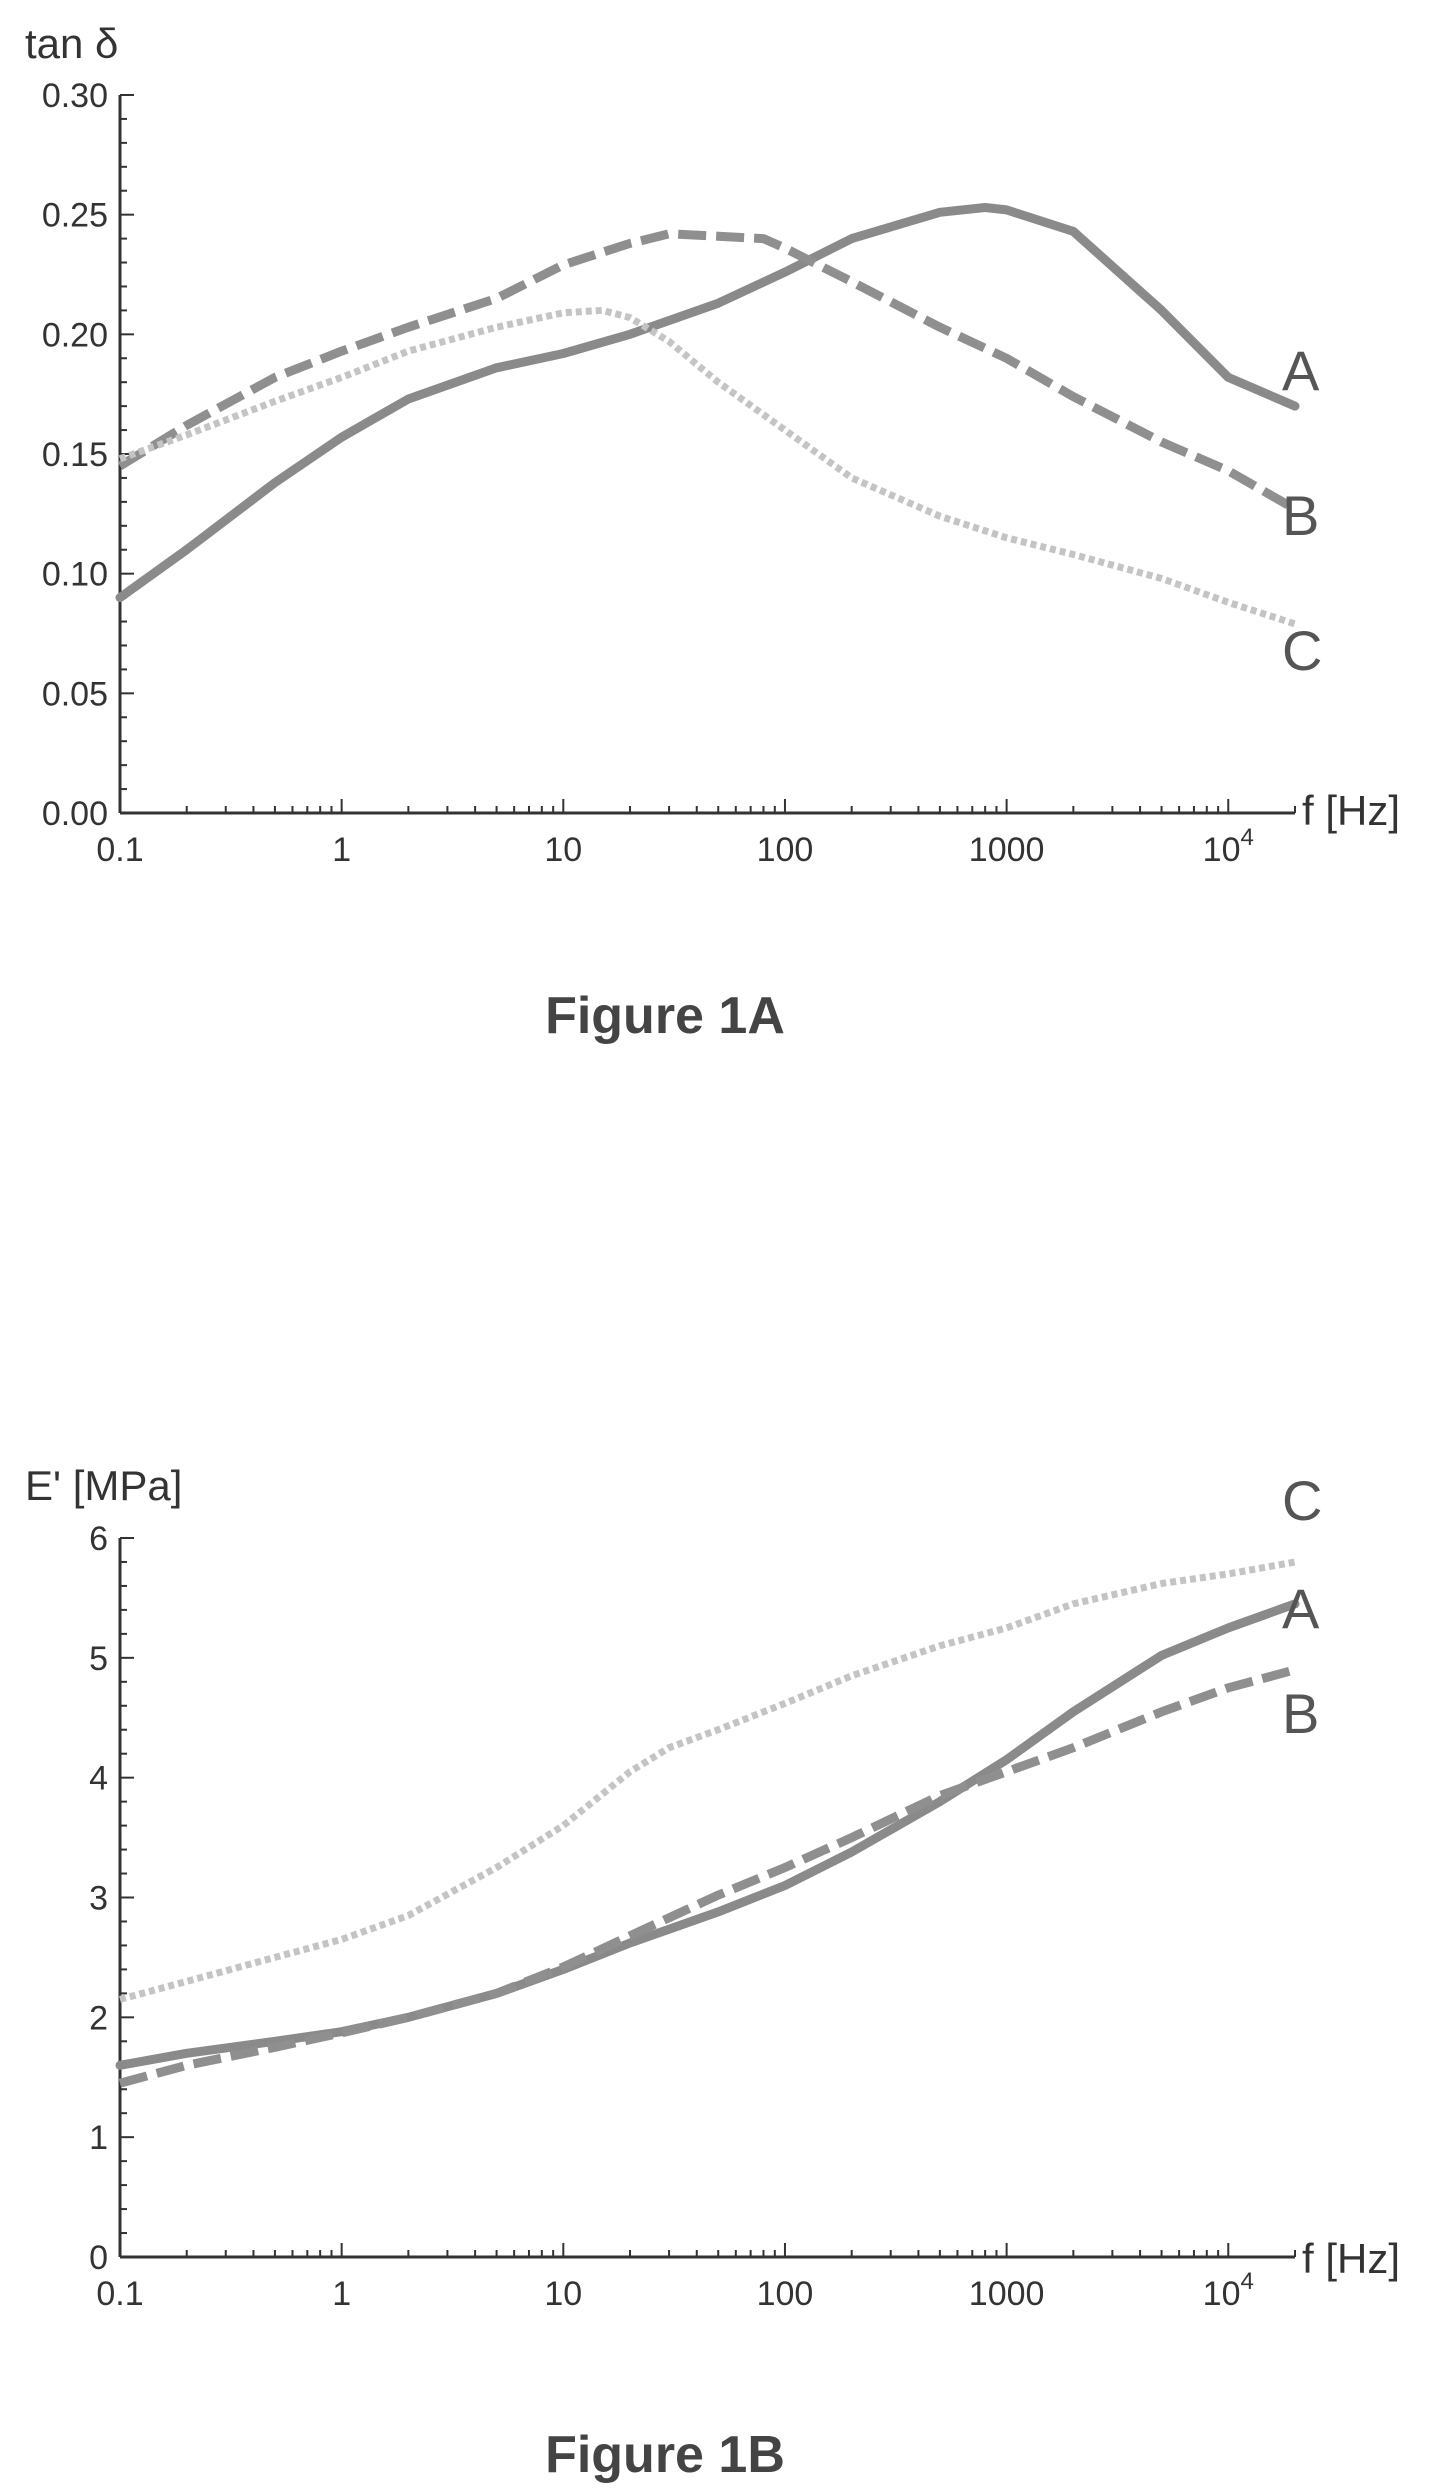 This screenshot has width=1448, height=2491. What do you see at coordinates (665, 1016) in the screenshot?
I see `figure-caption: Figure 1A` at bounding box center [665, 1016].